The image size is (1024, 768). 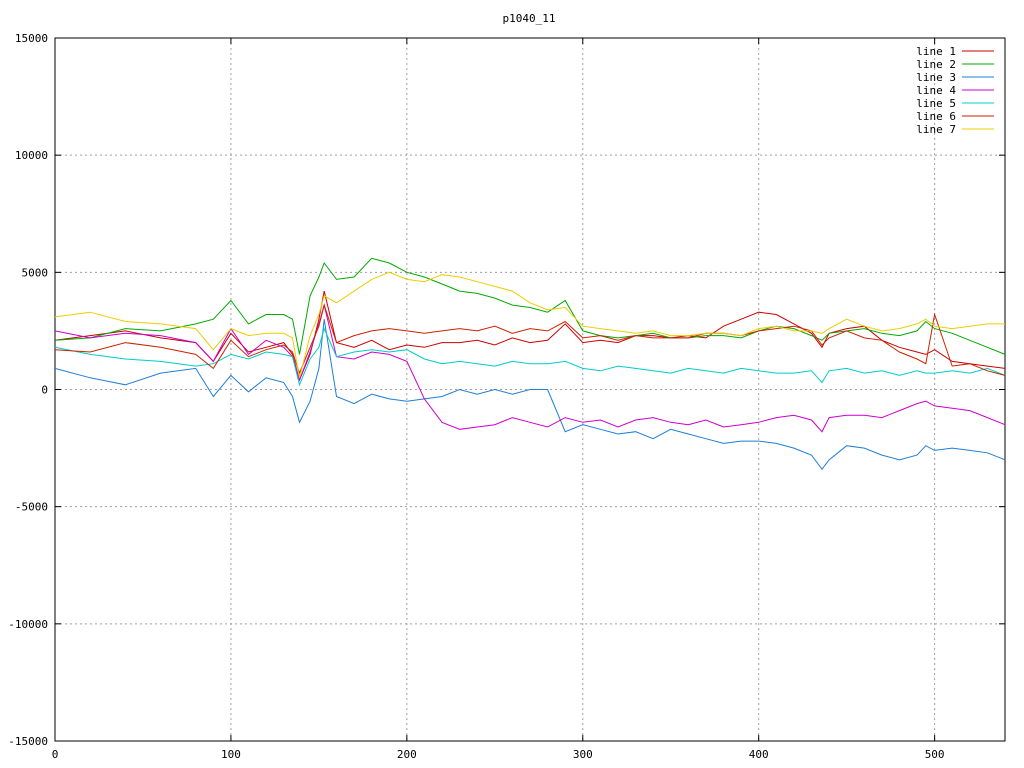 I want to click on x-tick-label: 100, so click(x=231, y=754).